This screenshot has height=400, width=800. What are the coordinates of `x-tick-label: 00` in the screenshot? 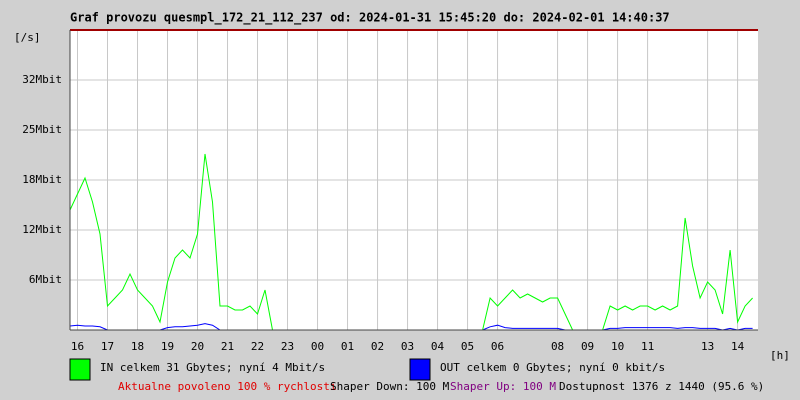 It's located at (317, 346).